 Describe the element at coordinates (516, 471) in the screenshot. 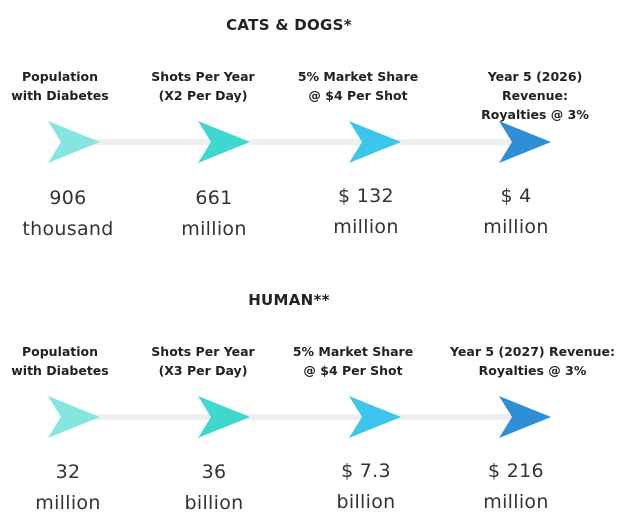

I see `value-number: $ 216` at that location.